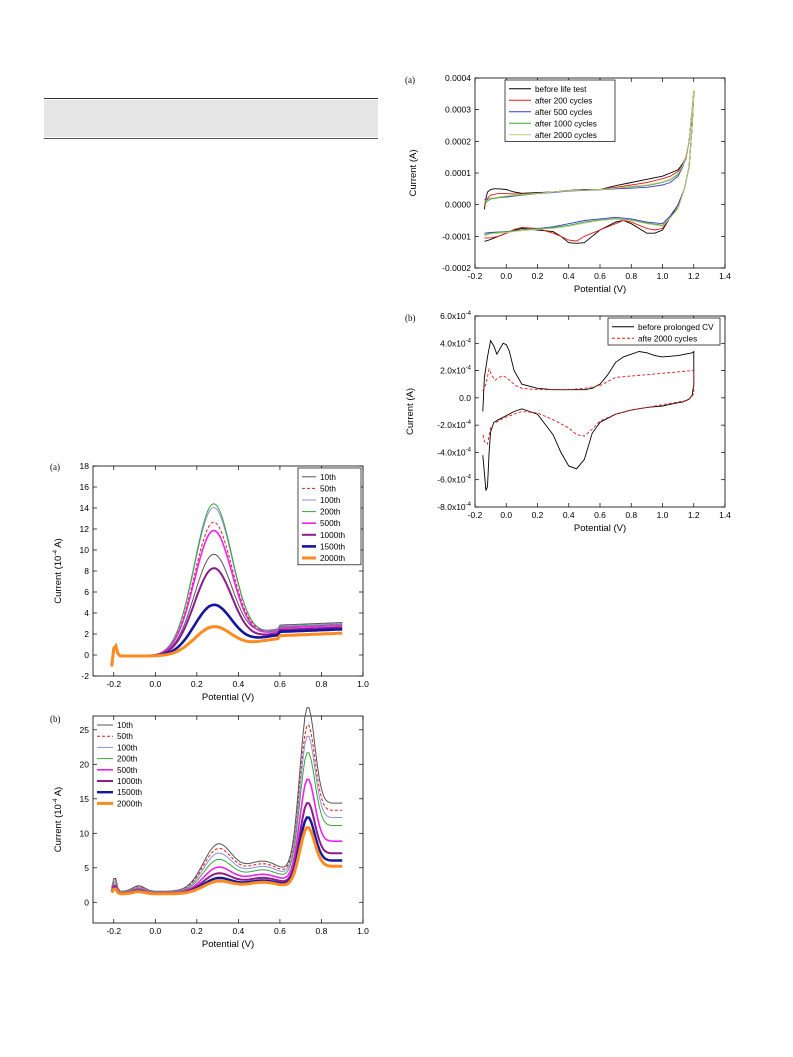 This screenshot has height=1057, width=793. I want to click on y-axis-label-end: A), so click(58, 793).